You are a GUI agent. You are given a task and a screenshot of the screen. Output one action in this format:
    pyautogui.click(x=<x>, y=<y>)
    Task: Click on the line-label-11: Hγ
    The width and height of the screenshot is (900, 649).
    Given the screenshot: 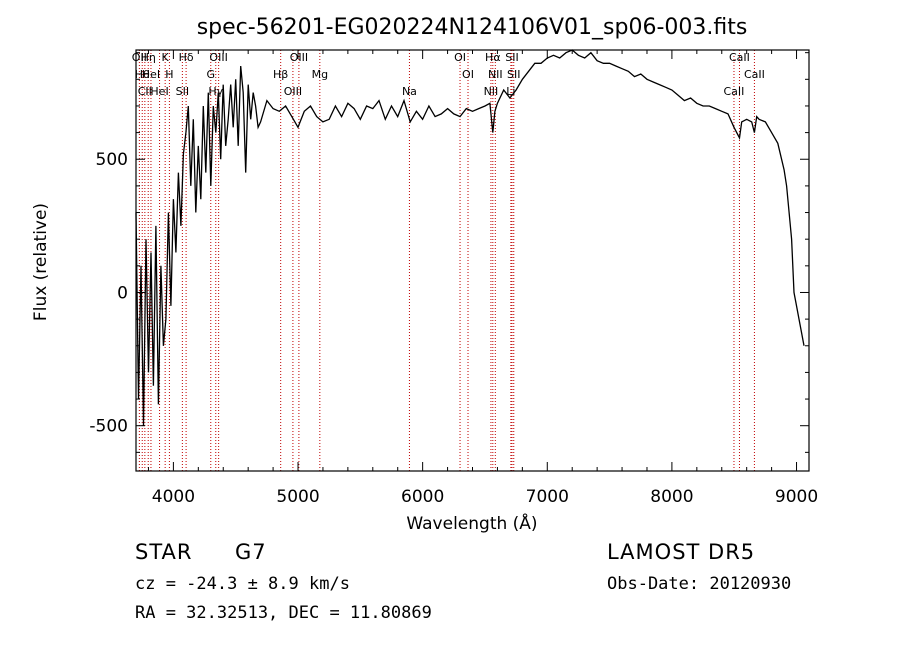 What is the action you would take?
    pyautogui.click(x=215, y=91)
    